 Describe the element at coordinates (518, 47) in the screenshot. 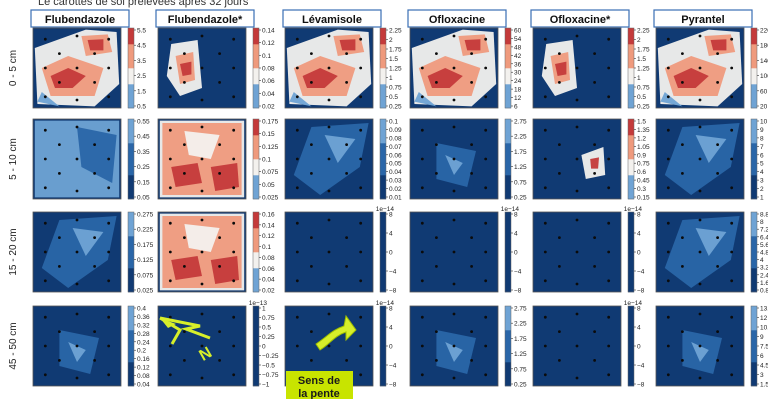

I see `colorbar-tick-label: 48` at that location.